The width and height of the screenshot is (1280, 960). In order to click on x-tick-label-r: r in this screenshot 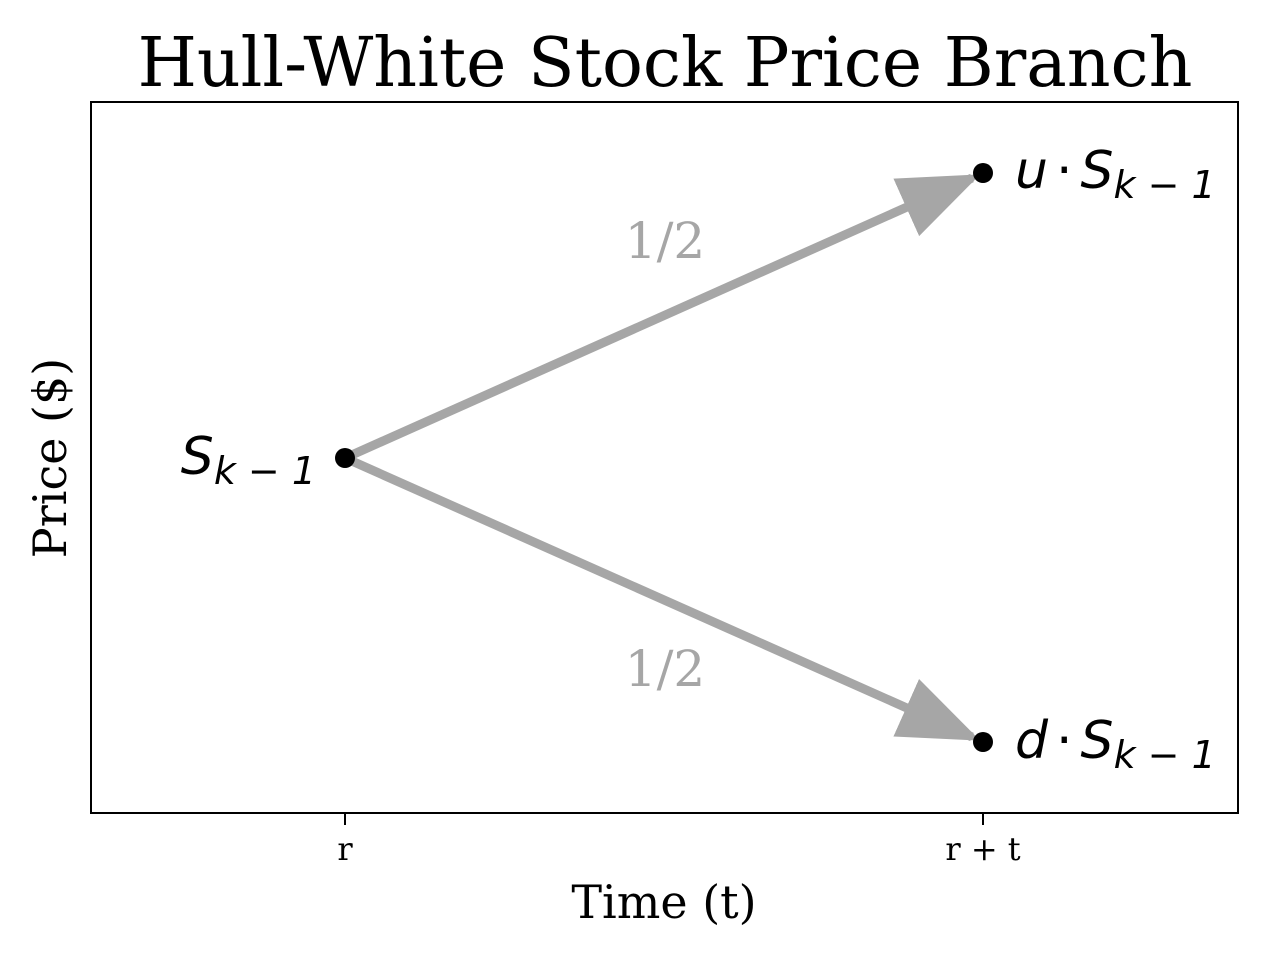, I will do `click(345, 849)`.